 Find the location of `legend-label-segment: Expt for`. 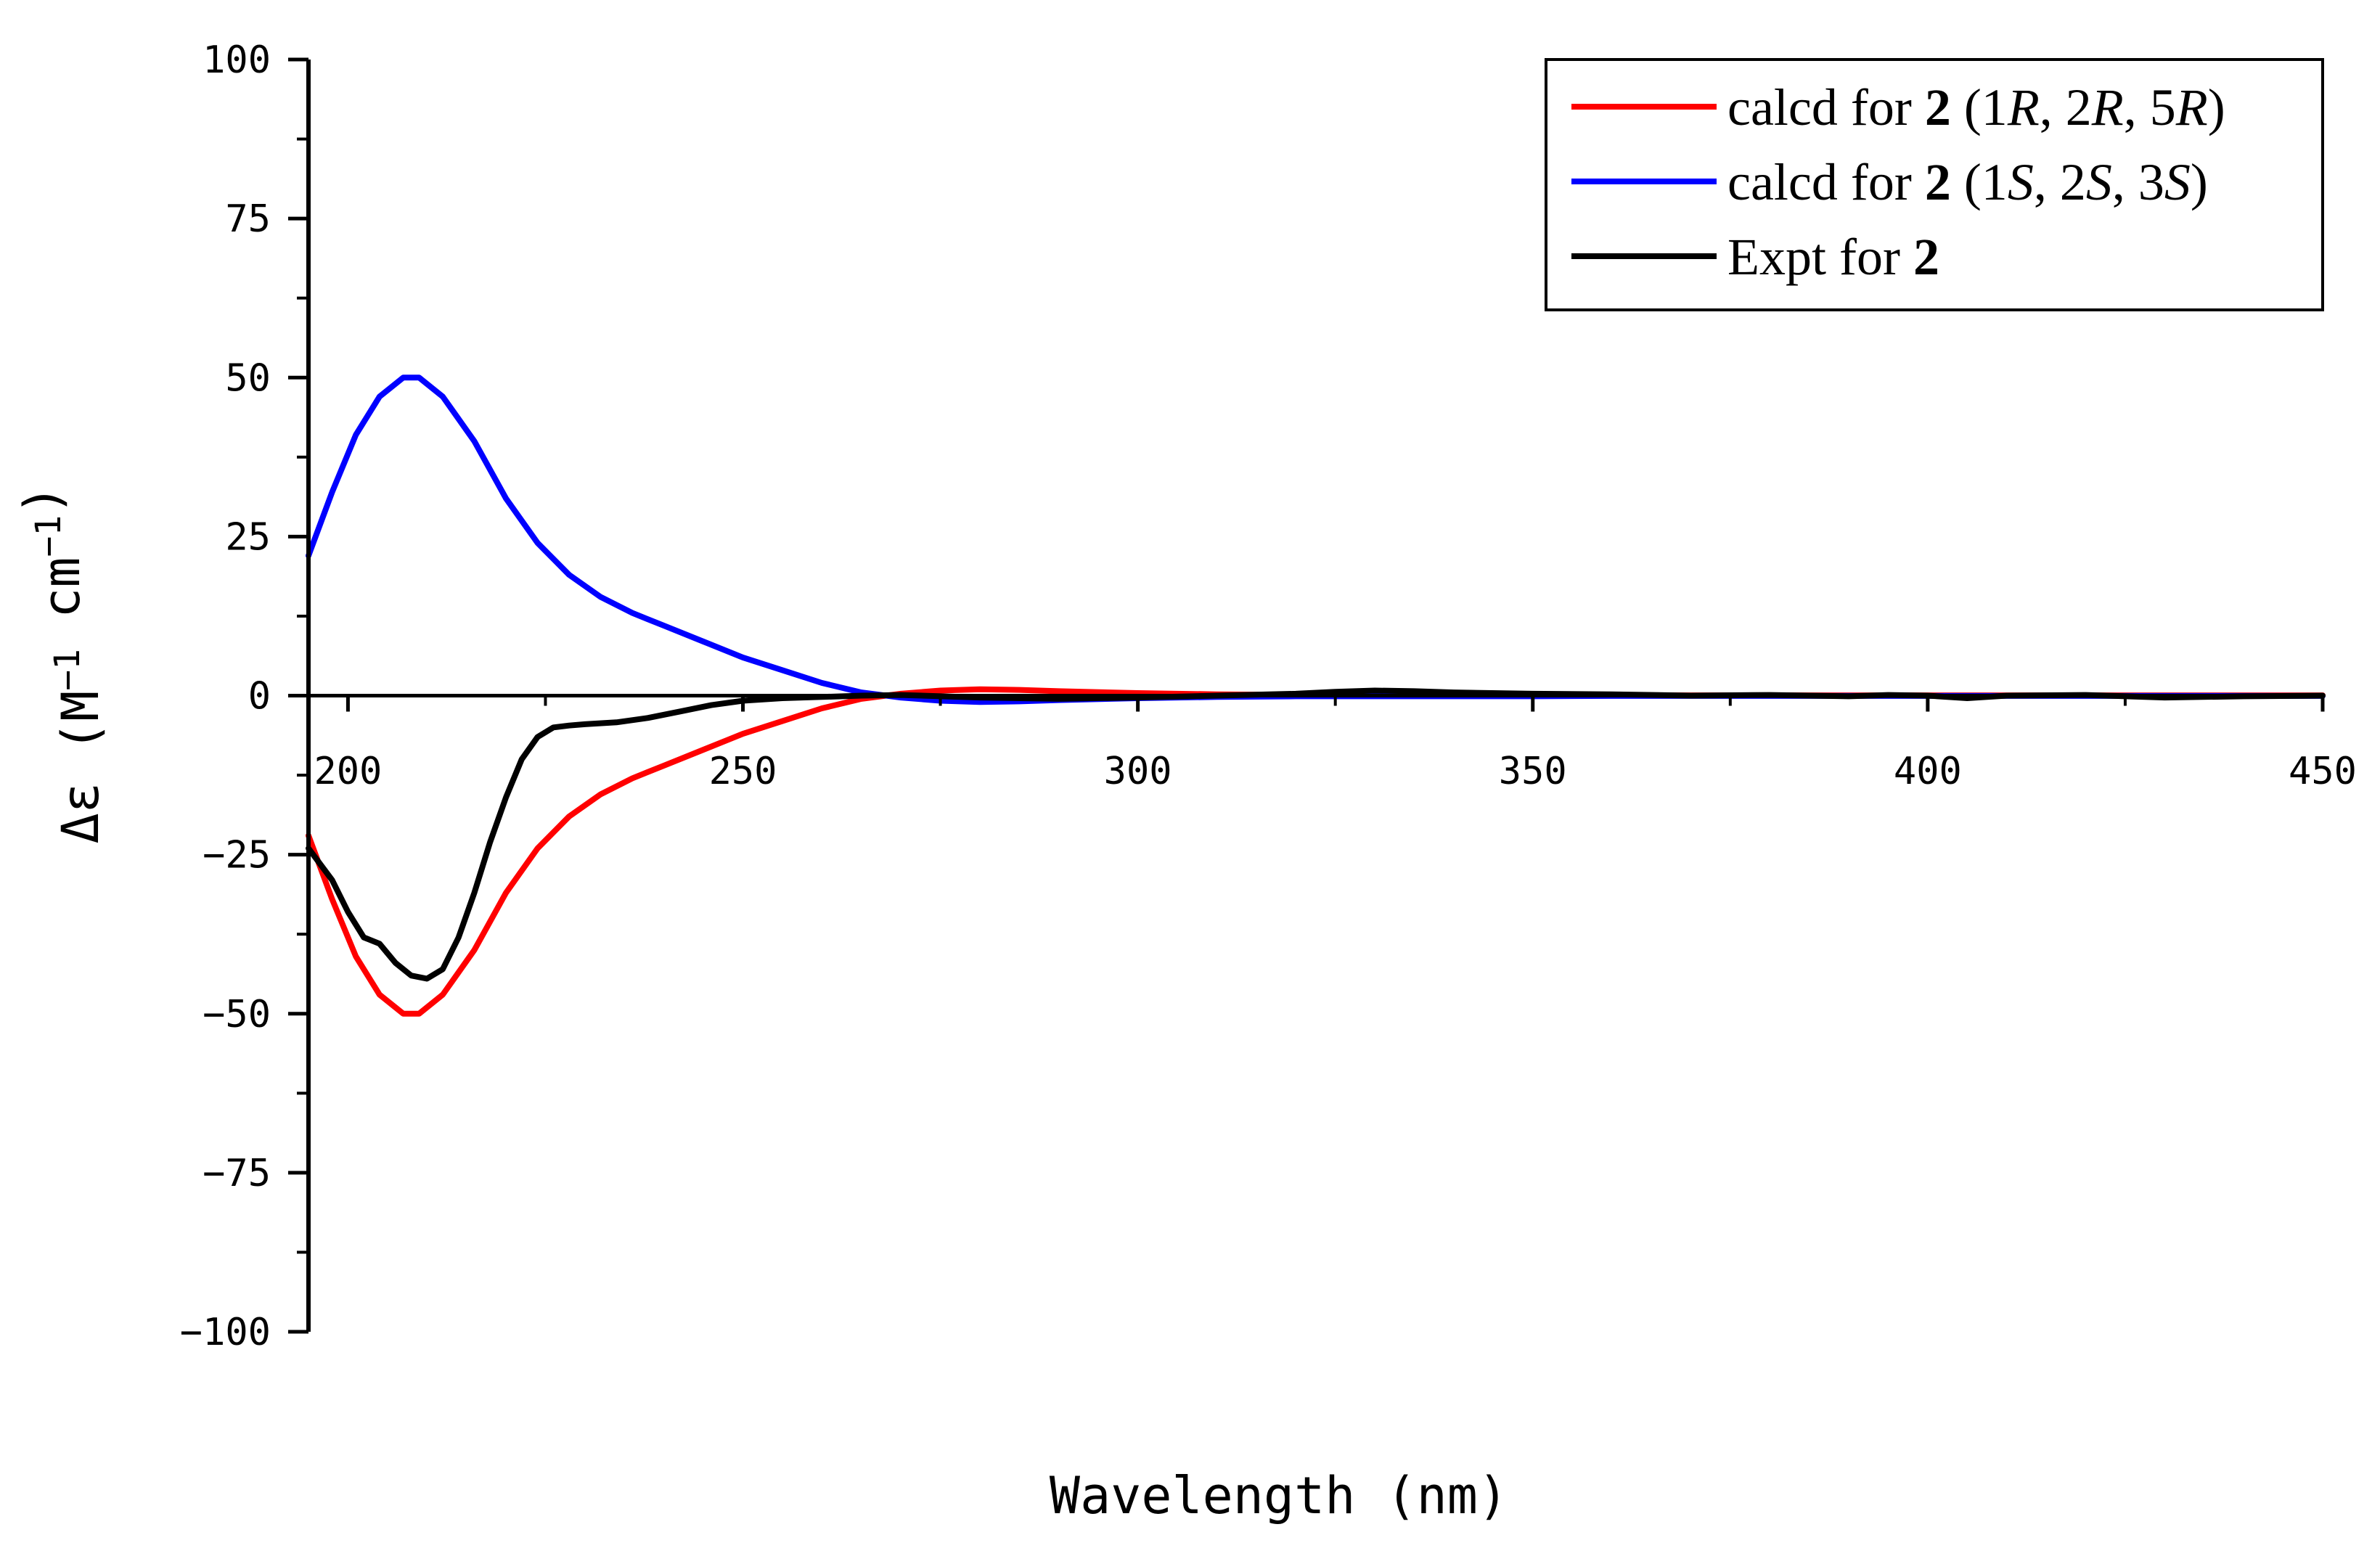

legend-label-segment: Expt for is located at coordinates (1820, 257).